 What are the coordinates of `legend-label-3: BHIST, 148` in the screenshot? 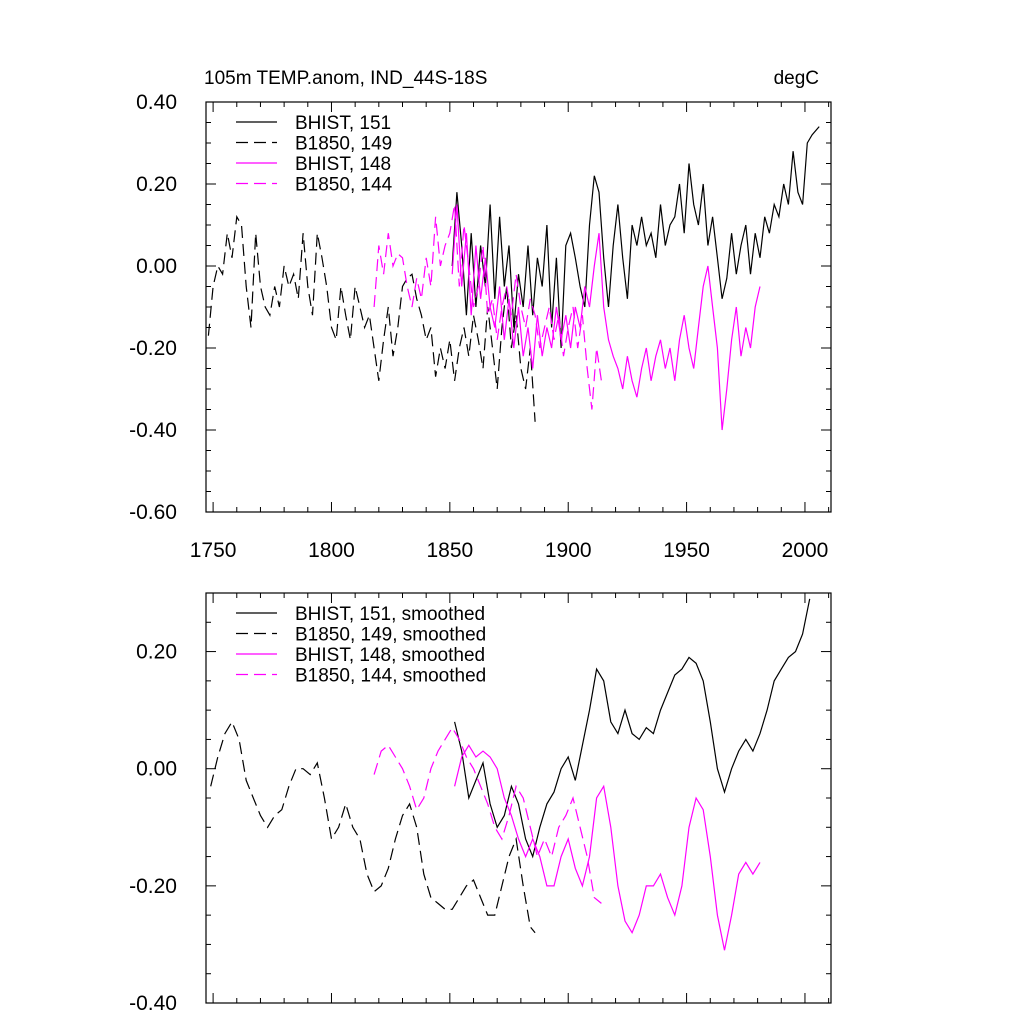 It's located at (343, 164).